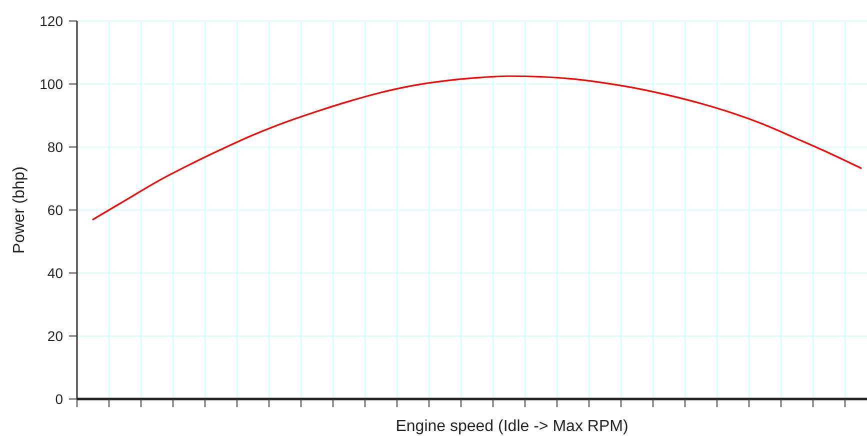 The width and height of the screenshot is (867, 437). What do you see at coordinates (52, 84) in the screenshot?
I see `y-tick-label: 100` at bounding box center [52, 84].